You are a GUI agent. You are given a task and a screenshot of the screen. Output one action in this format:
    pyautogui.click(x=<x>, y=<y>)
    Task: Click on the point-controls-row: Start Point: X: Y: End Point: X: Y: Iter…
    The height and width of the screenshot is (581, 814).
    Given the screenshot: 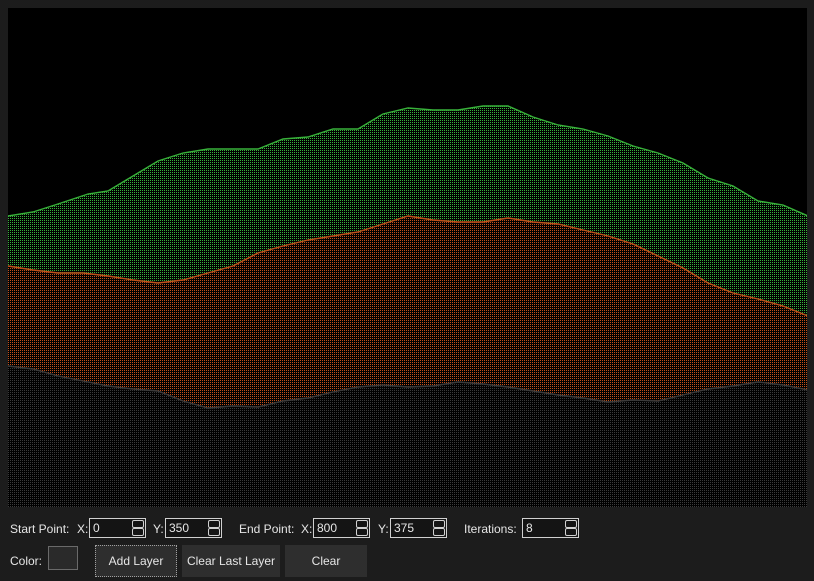 What is the action you would take?
    pyautogui.click(x=407, y=529)
    